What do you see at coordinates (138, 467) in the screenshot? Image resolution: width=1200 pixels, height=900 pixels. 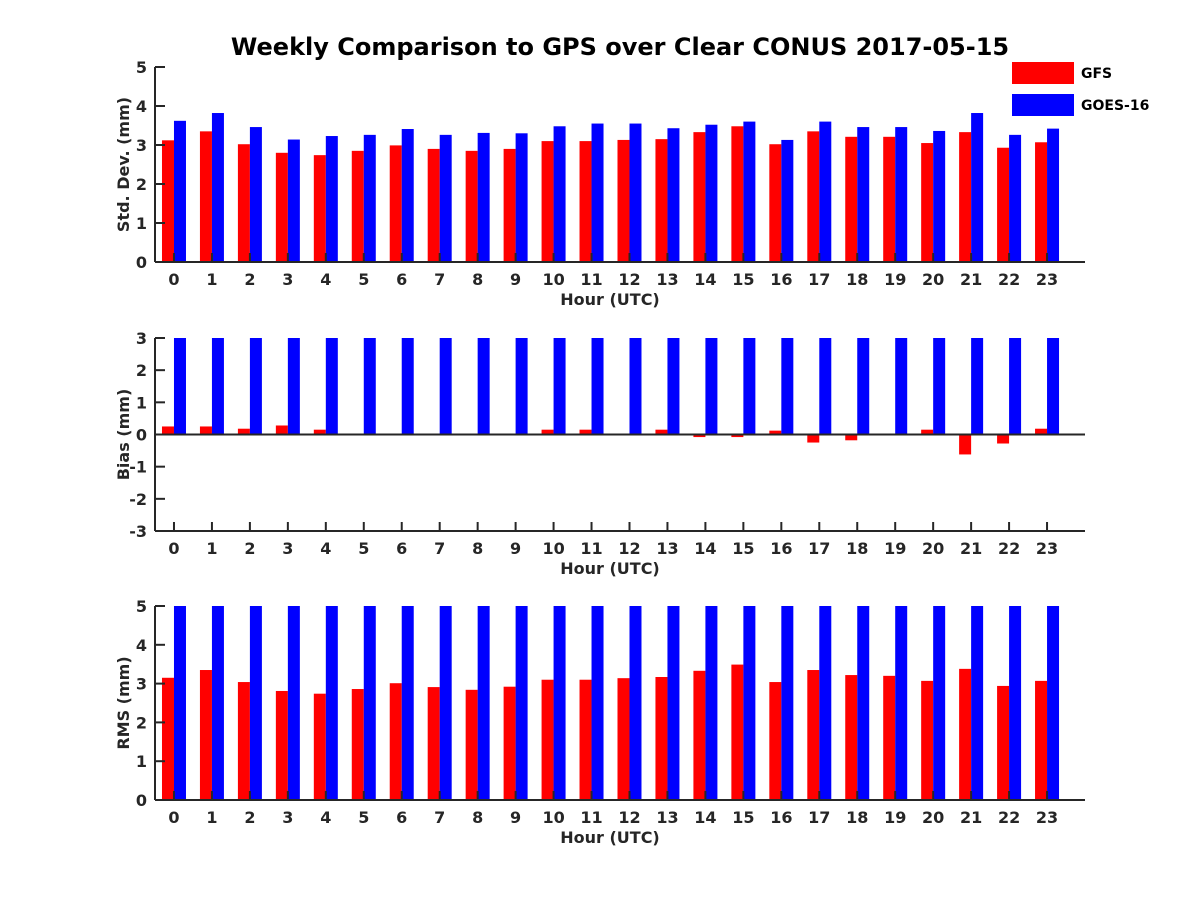 I see `y-tick-label: -1` at bounding box center [138, 467].